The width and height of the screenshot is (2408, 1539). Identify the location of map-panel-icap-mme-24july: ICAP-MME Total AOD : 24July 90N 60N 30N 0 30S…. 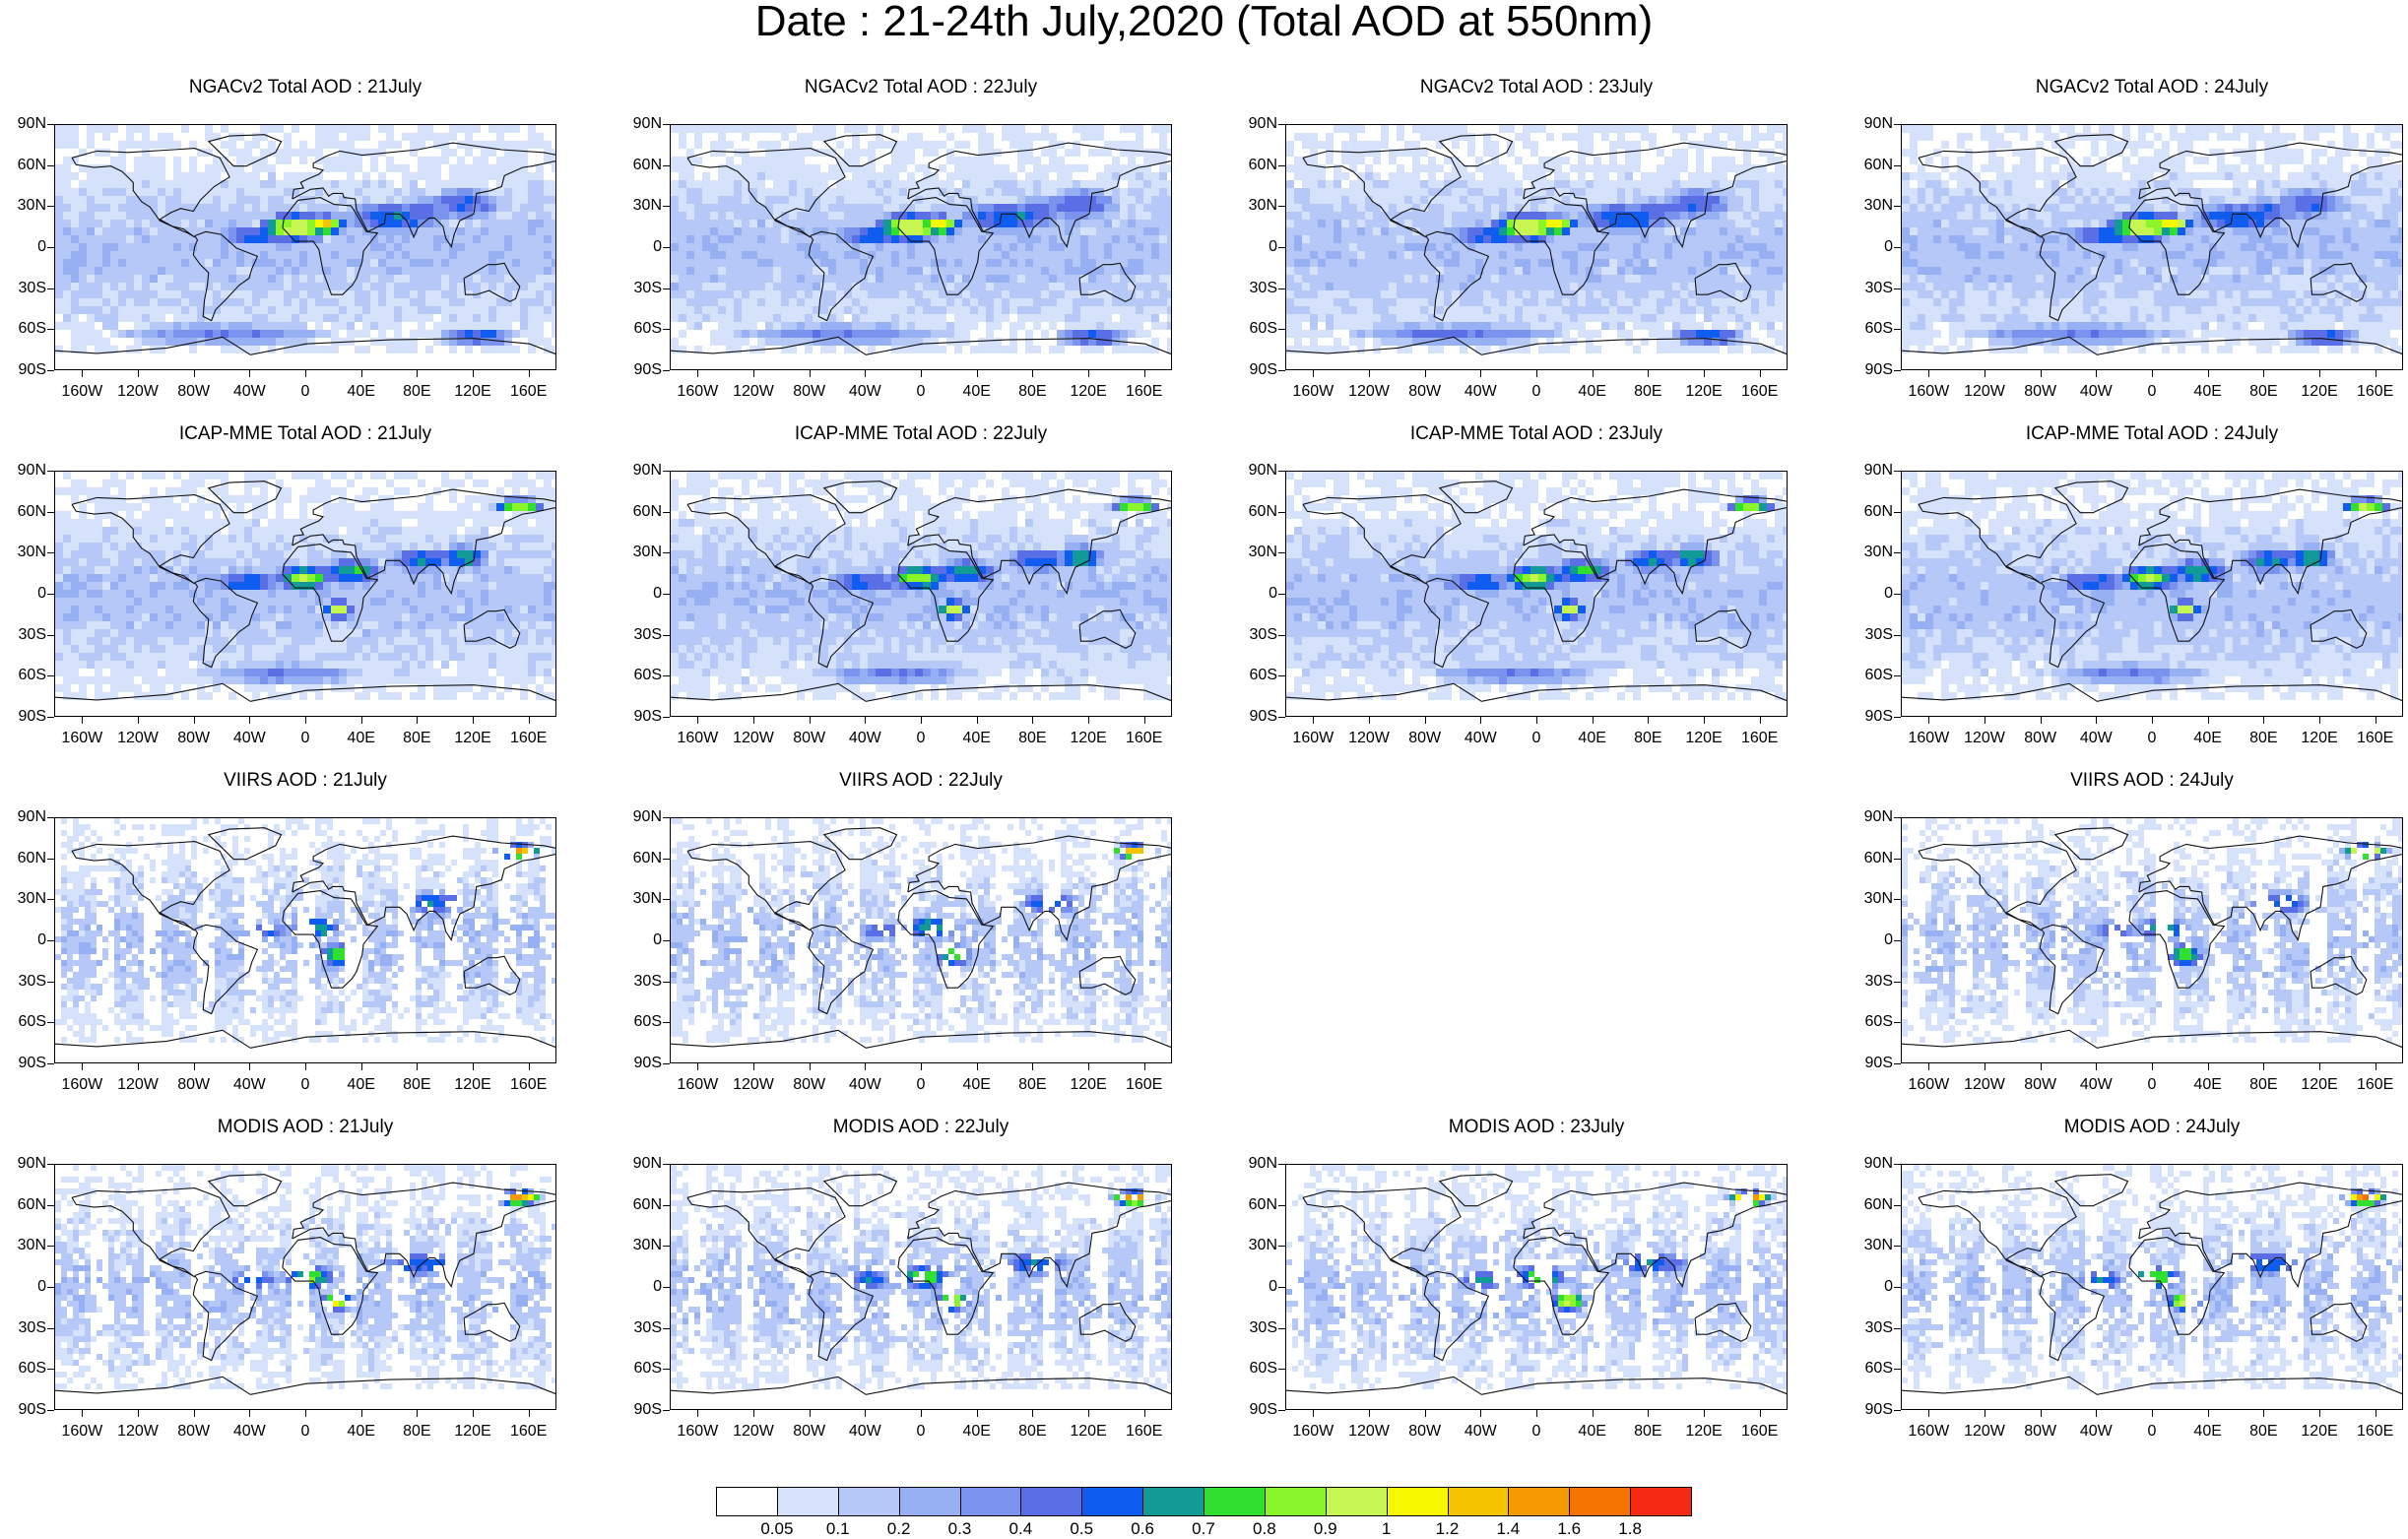
(2133, 584).